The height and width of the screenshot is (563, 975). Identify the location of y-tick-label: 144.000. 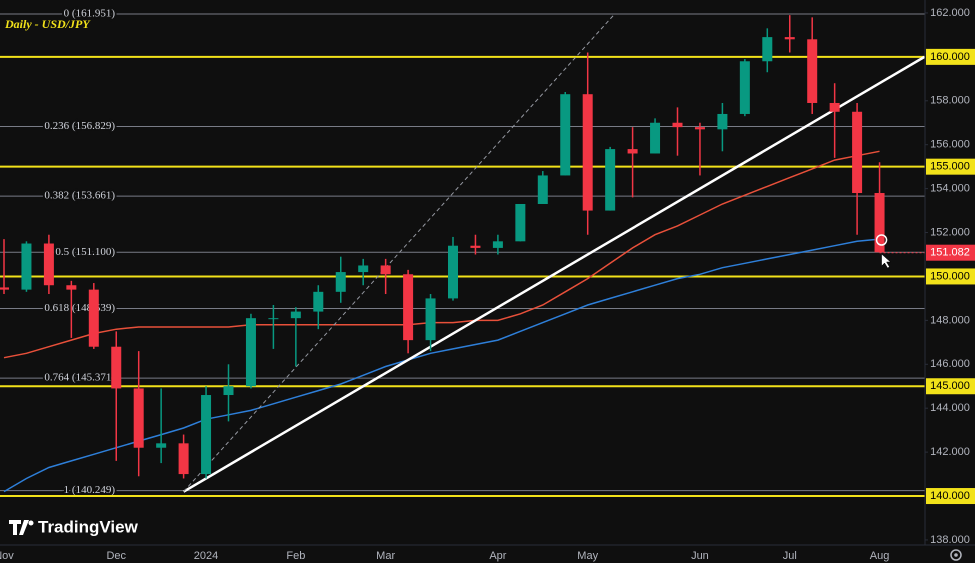
(950, 408).